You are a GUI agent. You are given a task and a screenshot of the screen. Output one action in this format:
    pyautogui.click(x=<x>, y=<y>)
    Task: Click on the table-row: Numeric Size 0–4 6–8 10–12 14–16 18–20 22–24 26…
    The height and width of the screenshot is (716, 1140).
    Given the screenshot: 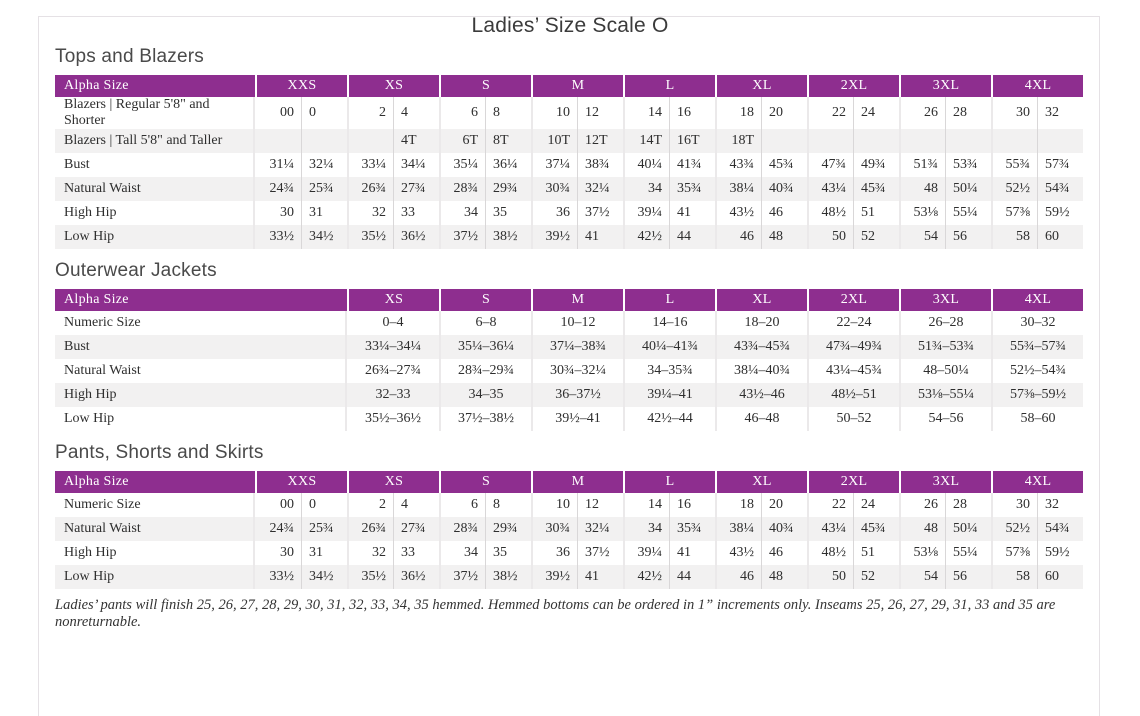 What is the action you would take?
    pyautogui.click(x=569, y=323)
    